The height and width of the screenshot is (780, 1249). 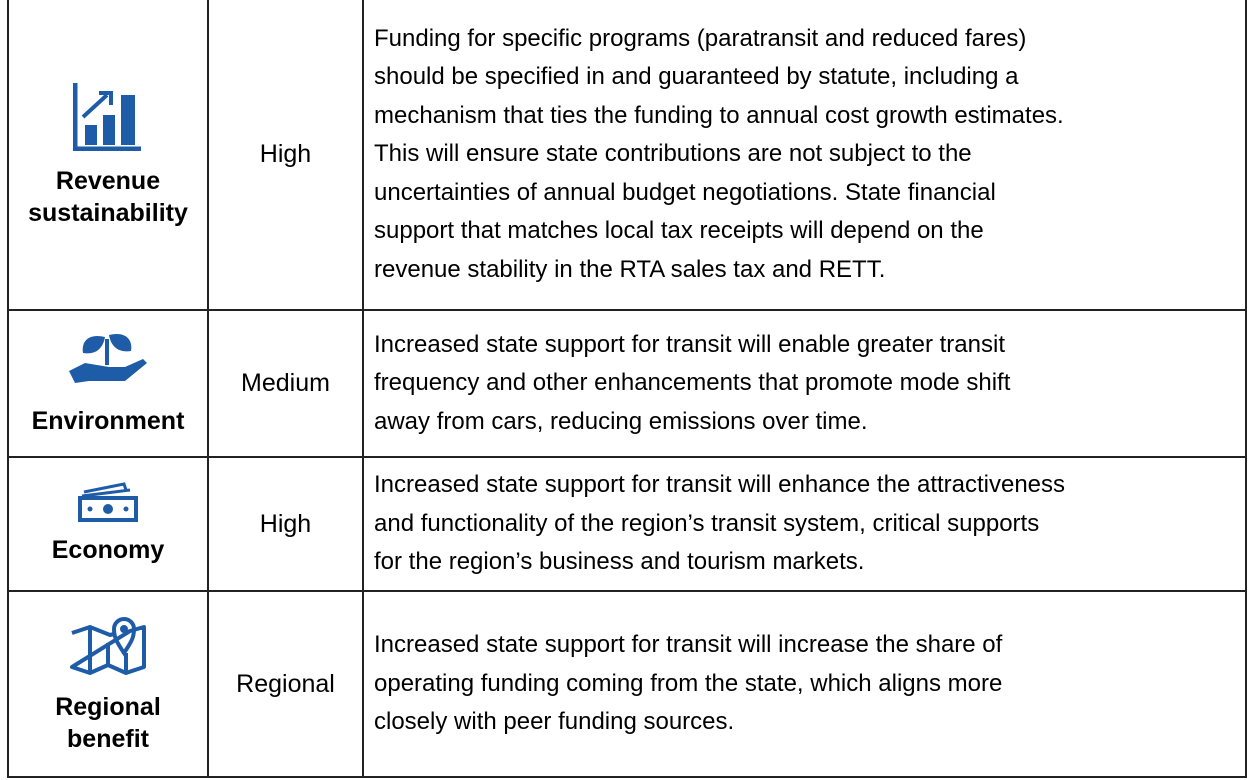 I want to click on revenue-icon, so click(x=107, y=116).